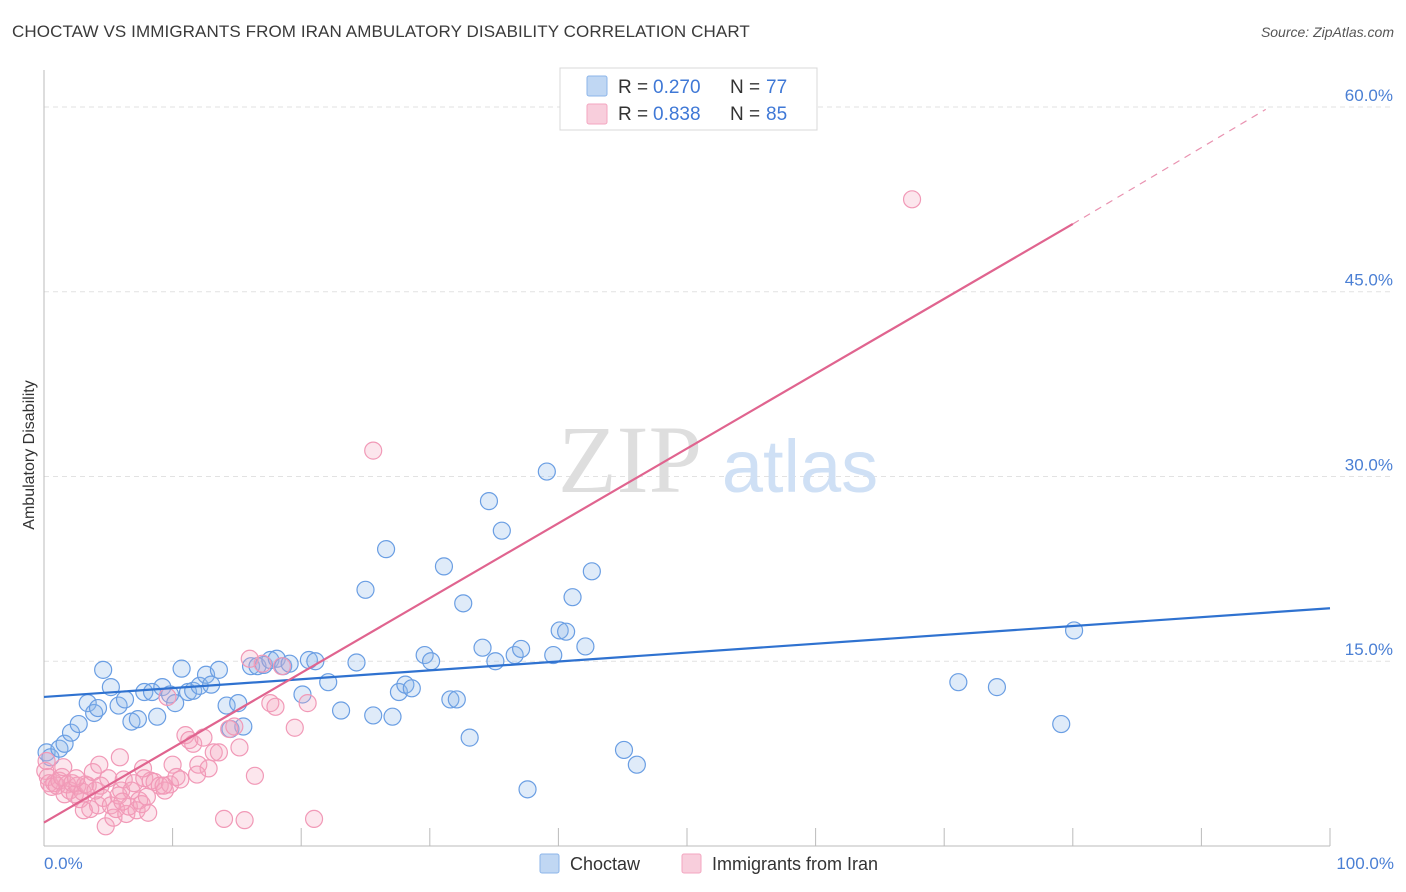 The width and height of the screenshot is (1406, 892). What do you see at coordinates (677, 87) in the screenshot?
I see `legend-r-value-choctaw: 0.270` at bounding box center [677, 87].